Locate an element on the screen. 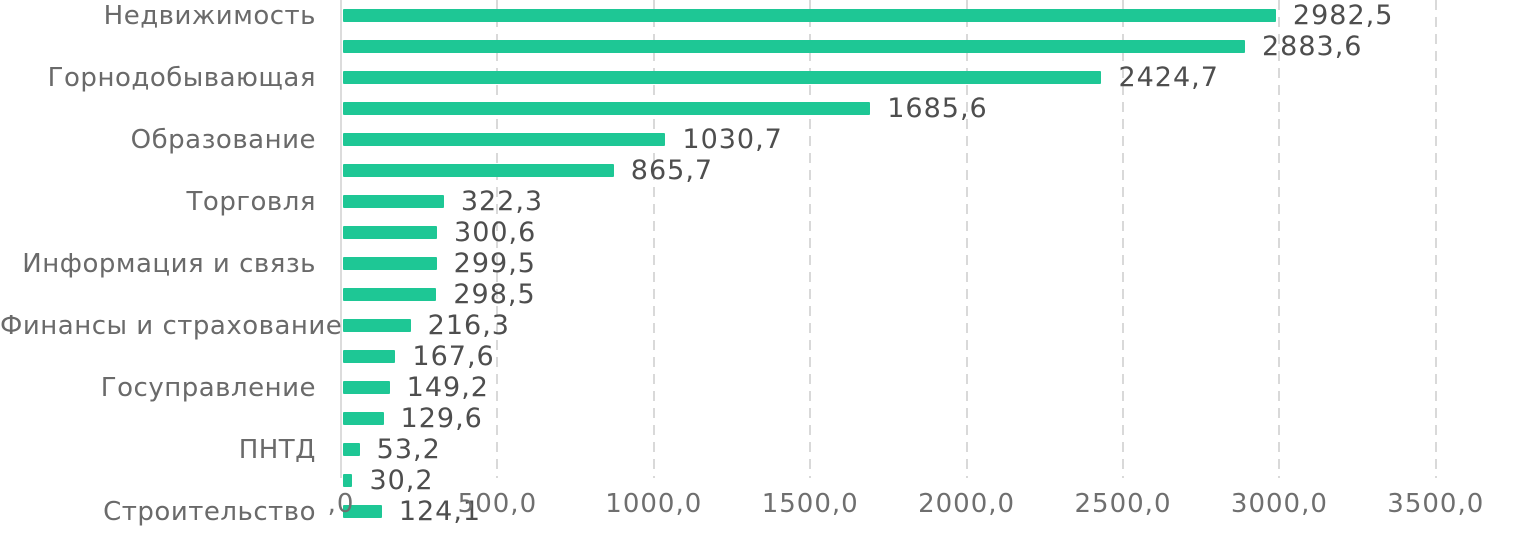 The width and height of the screenshot is (1515, 553). bar-row: 167,6 is located at coordinates (757, 356).